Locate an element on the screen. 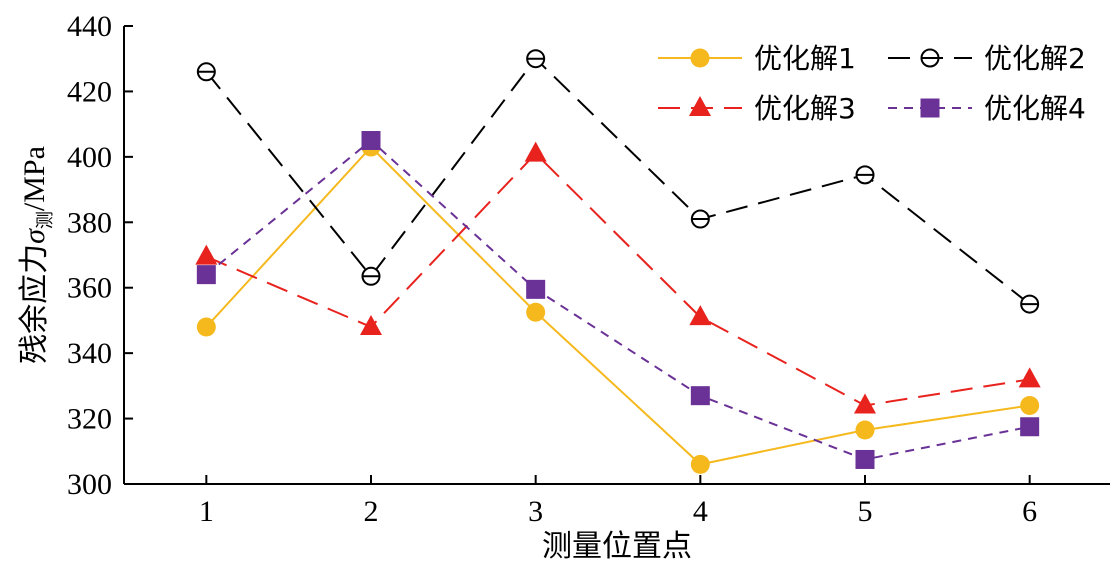 The width and height of the screenshot is (1110, 572). y-tick-label: 400 is located at coordinates (89, 157).